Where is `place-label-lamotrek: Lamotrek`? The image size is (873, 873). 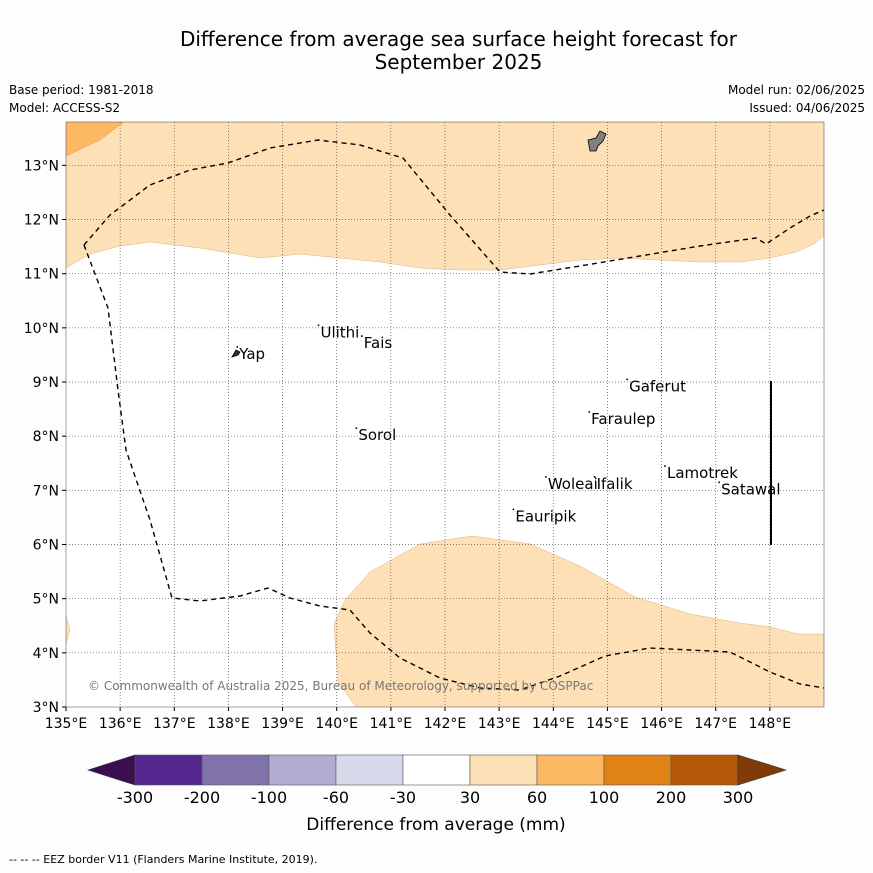
place-label-lamotrek: Lamotrek is located at coordinates (702, 473).